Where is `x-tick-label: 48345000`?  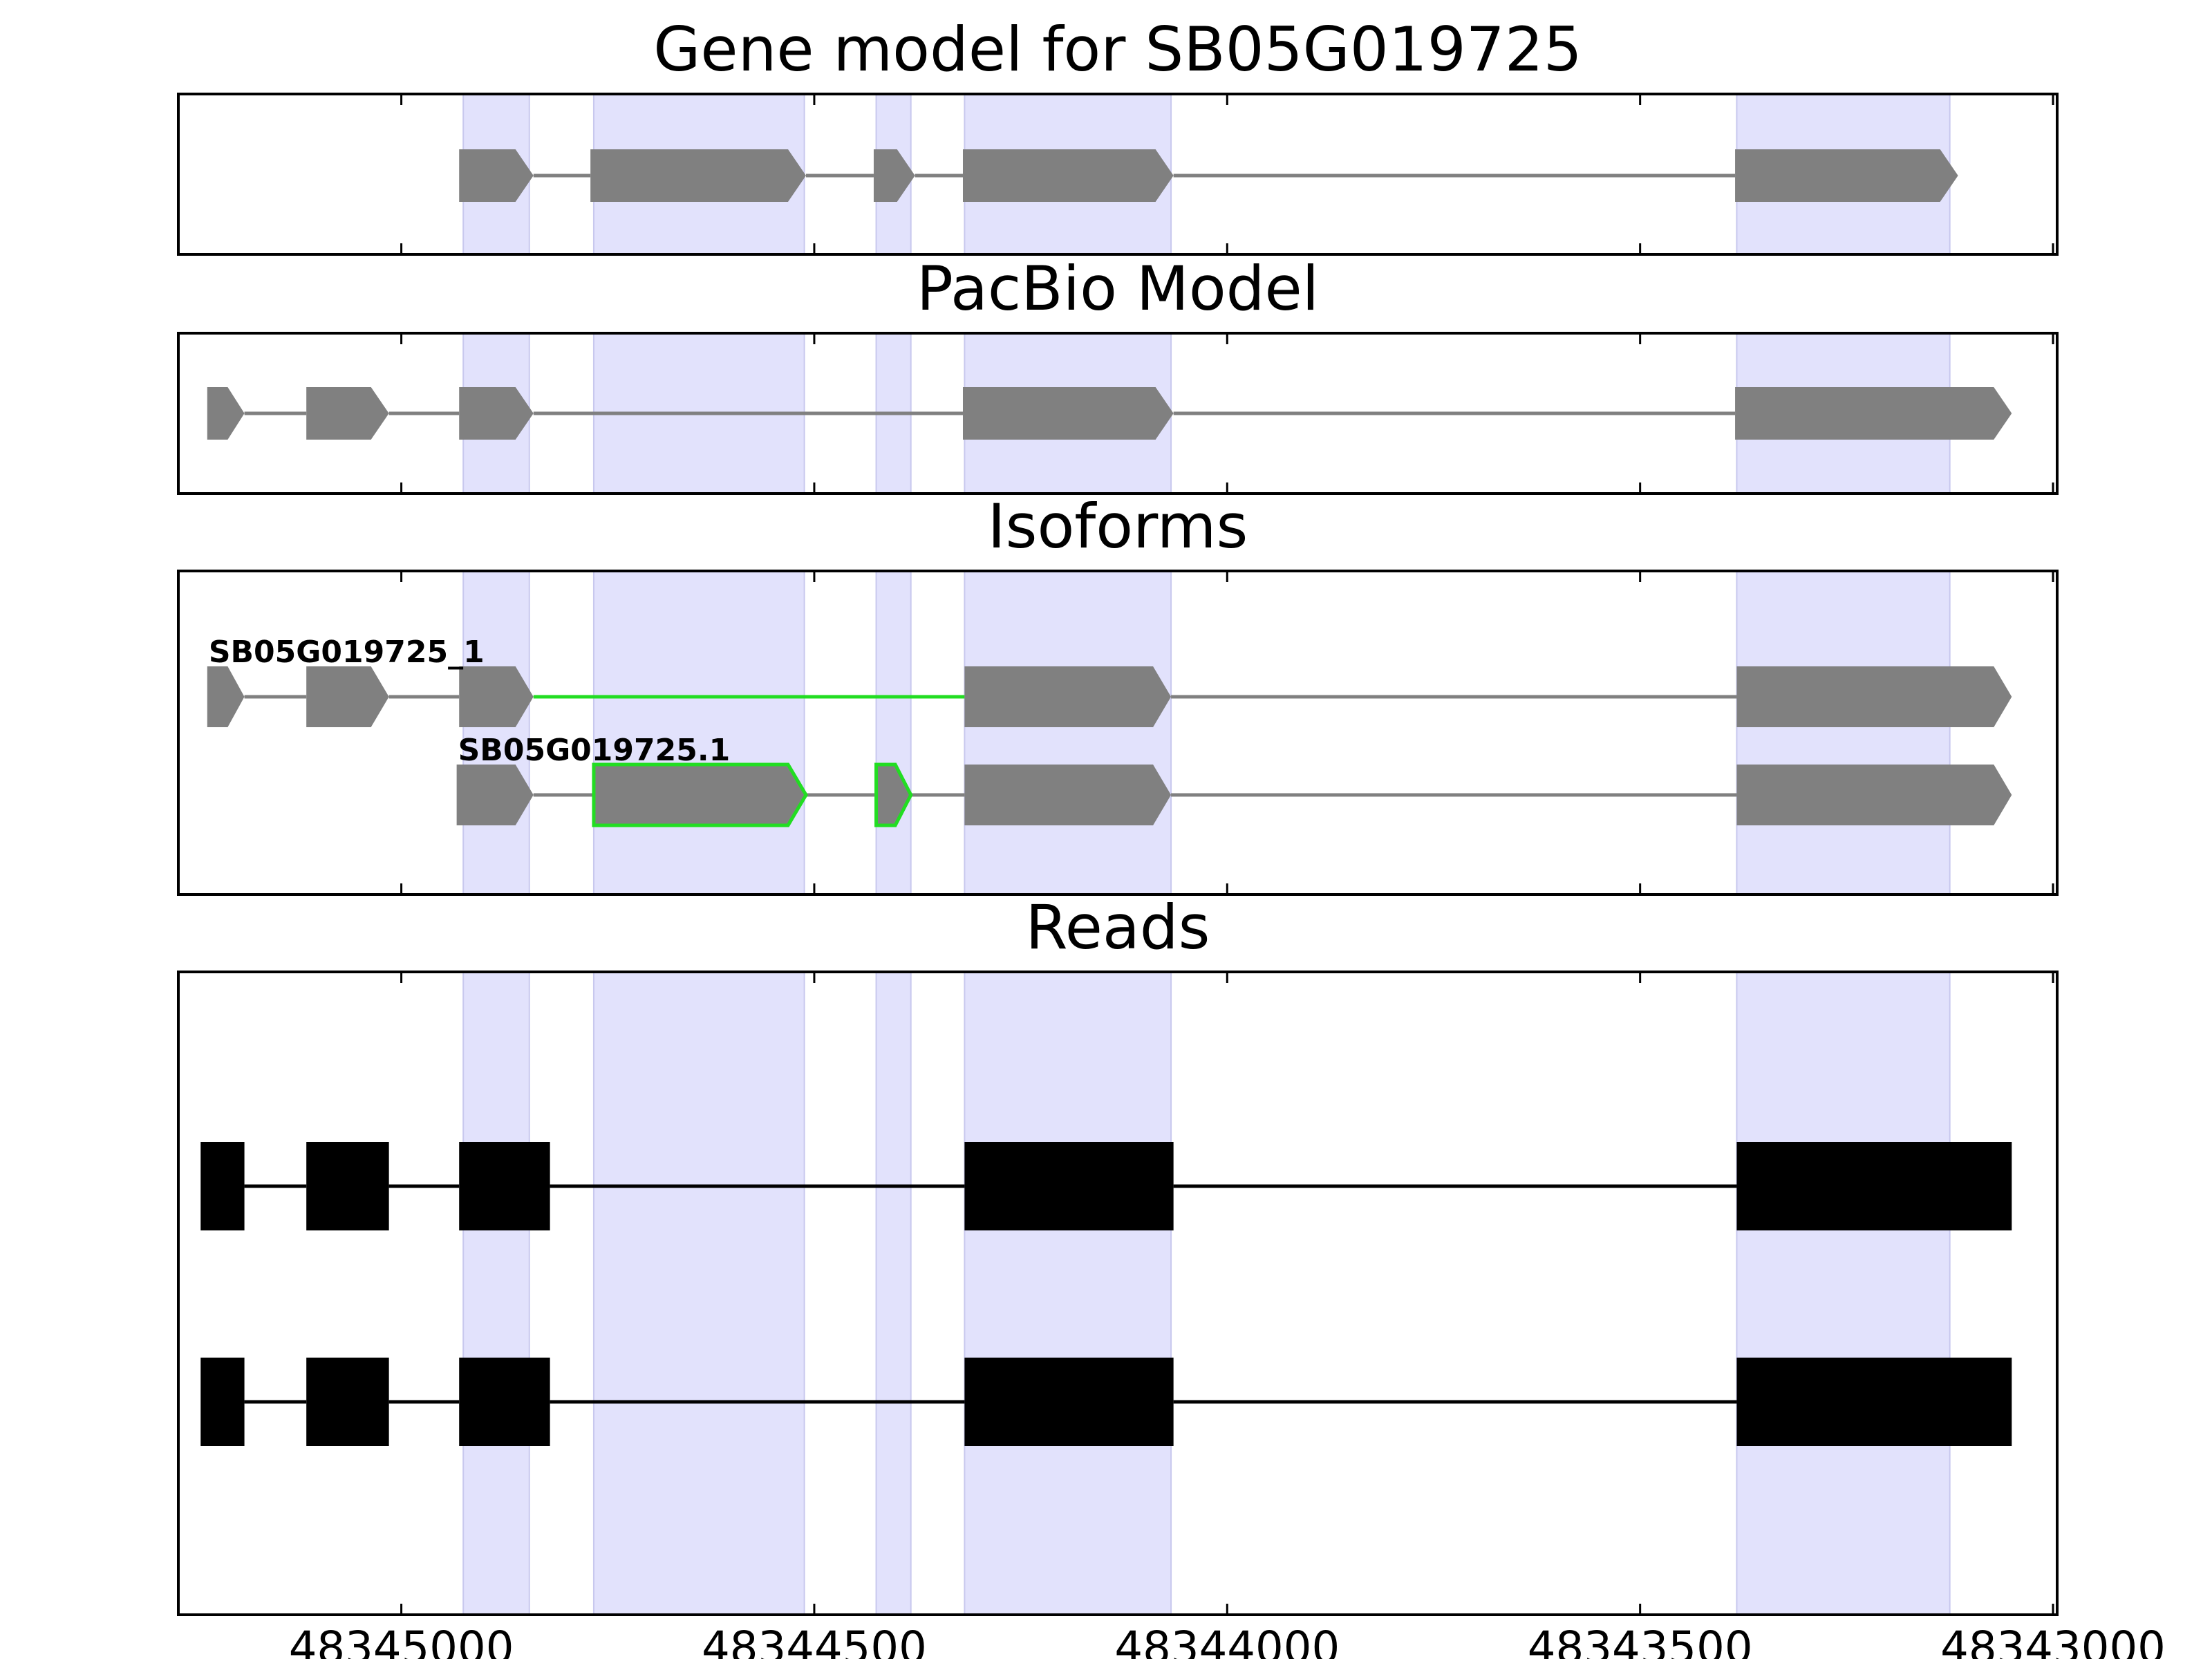 x-tick-label: 48345000 is located at coordinates (401, 1641).